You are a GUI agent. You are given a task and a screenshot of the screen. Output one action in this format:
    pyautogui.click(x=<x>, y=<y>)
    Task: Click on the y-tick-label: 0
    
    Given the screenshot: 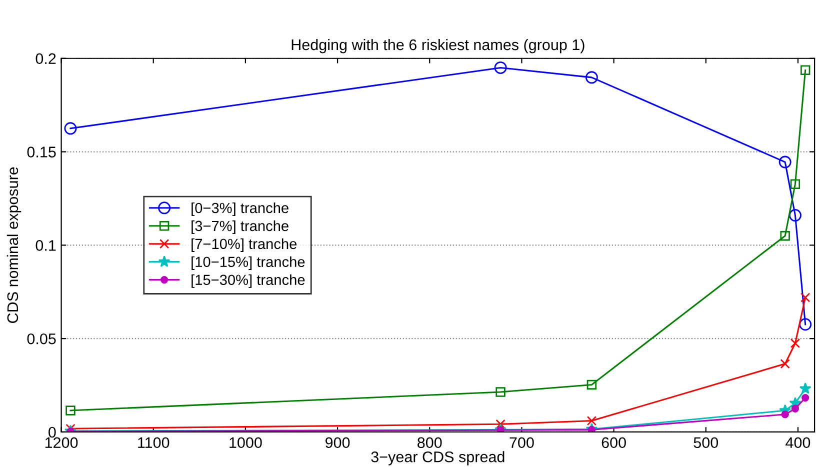 What is the action you would take?
    pyautogui.click(x=52, y=432)
    